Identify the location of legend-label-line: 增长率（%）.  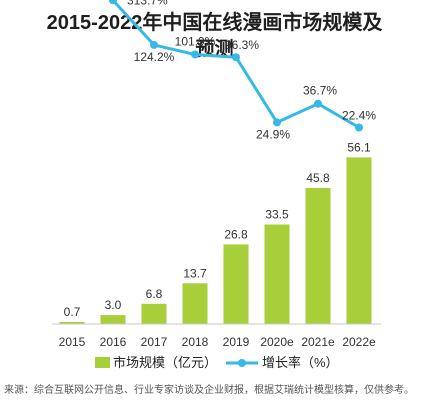
(300, 362).